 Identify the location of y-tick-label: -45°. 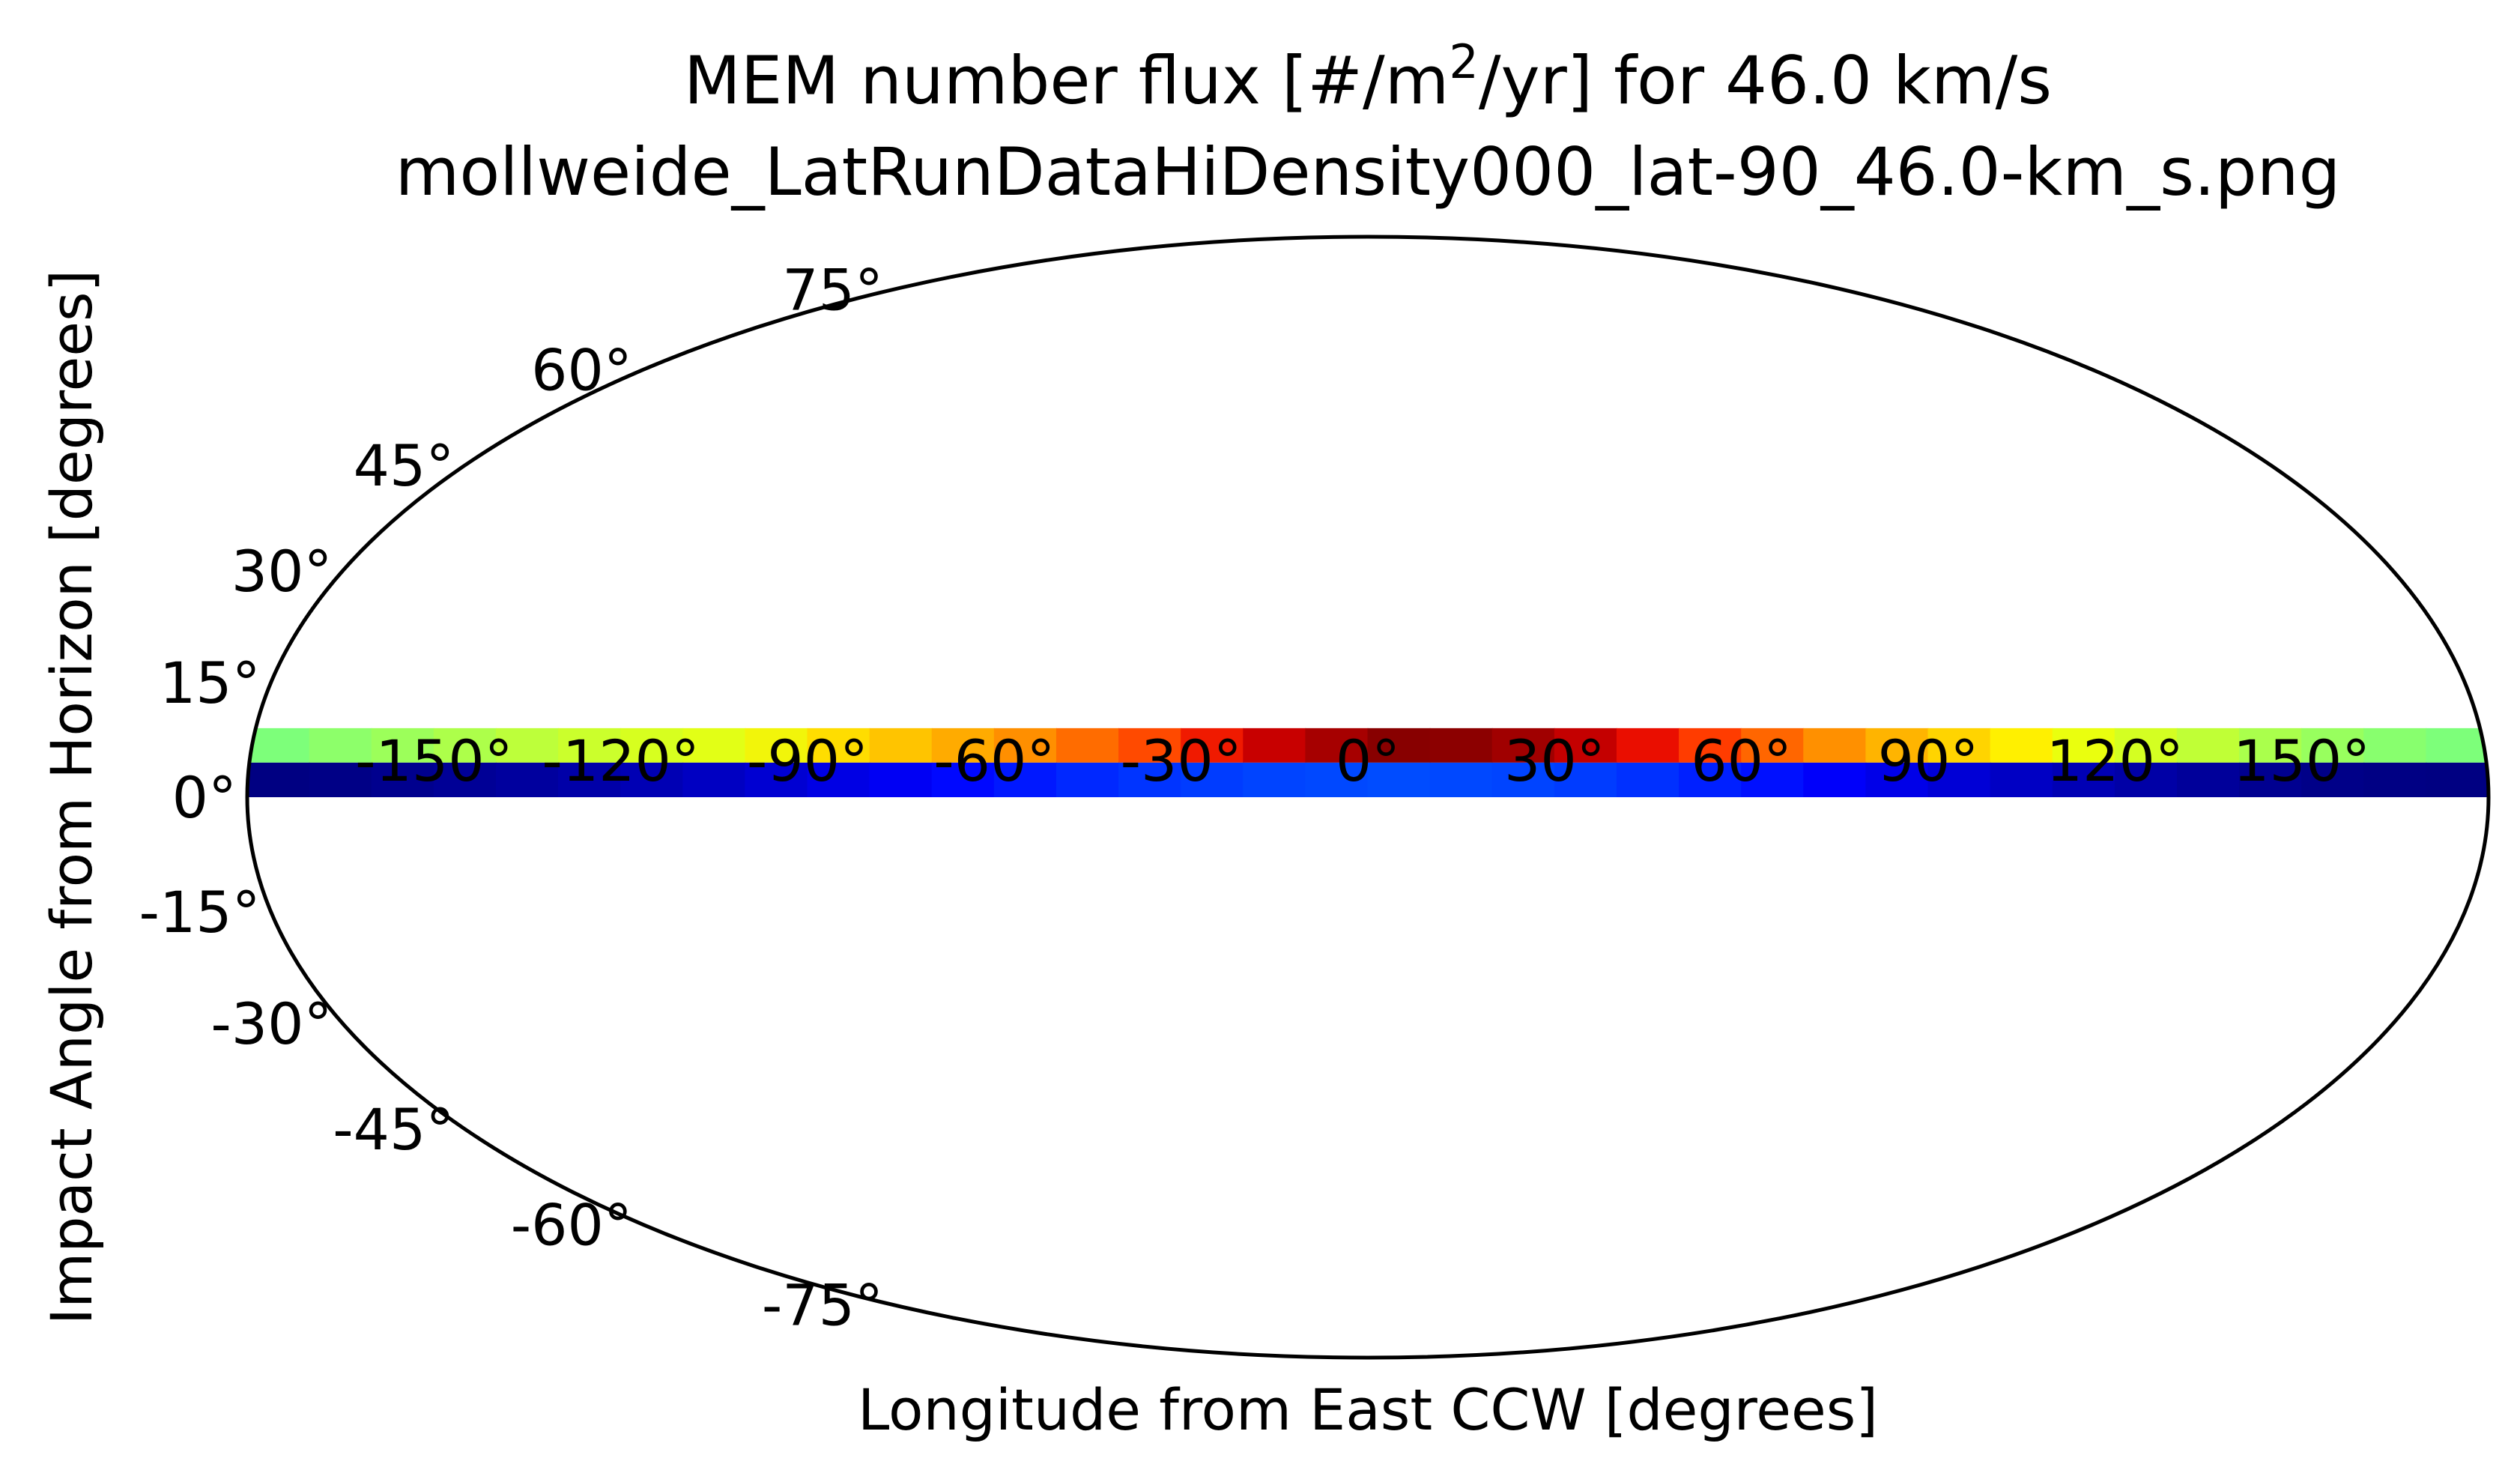
(393, 1130).